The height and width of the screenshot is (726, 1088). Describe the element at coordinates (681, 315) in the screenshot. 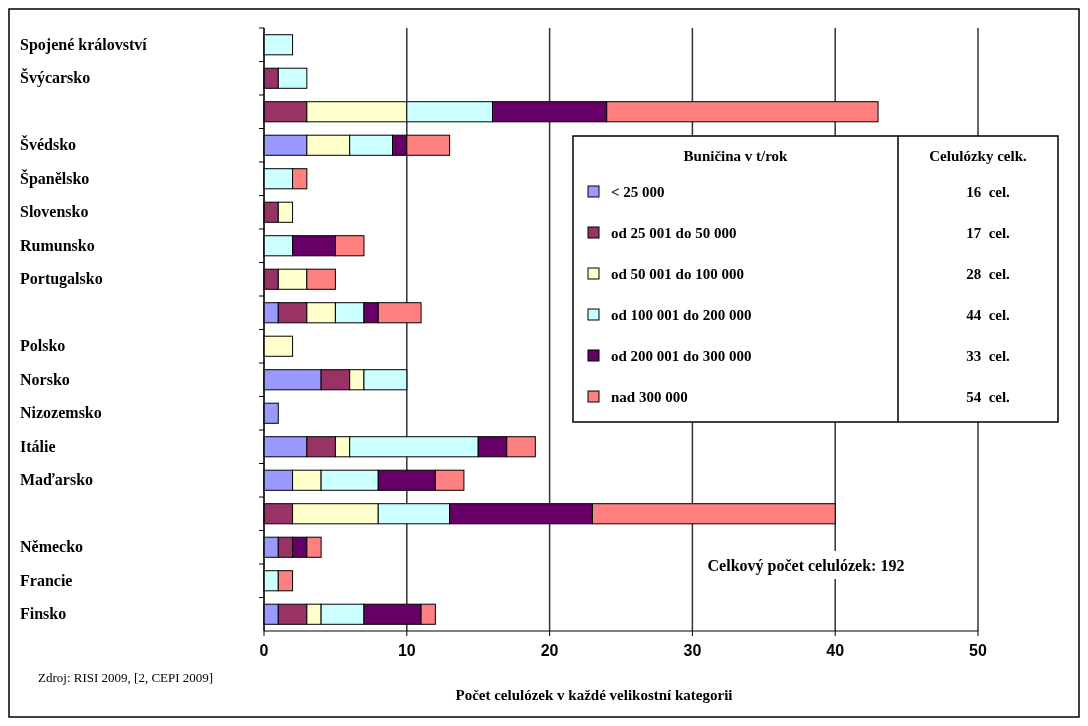

I see `legend-label: od 100 001 do 200 000` at that location.